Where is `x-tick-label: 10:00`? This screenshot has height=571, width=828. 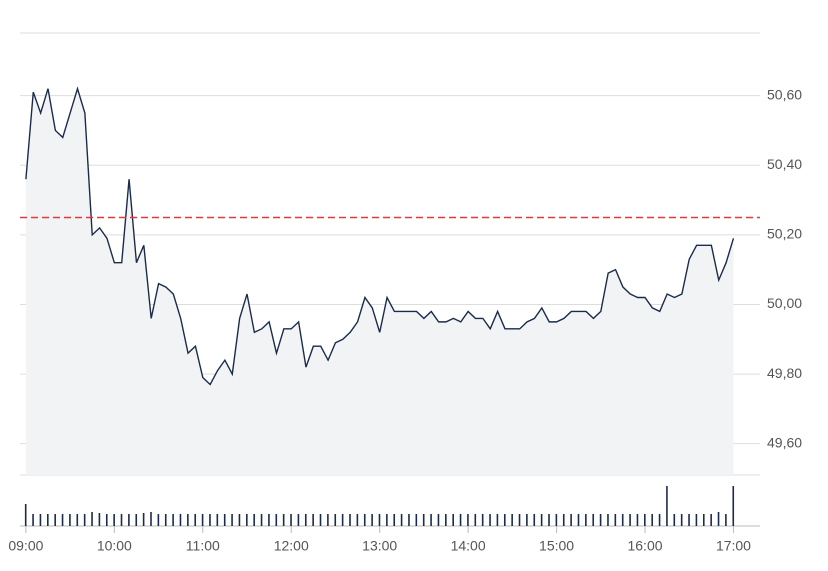 x-tick-label: 10:00 is located at coordinates (114, 546).